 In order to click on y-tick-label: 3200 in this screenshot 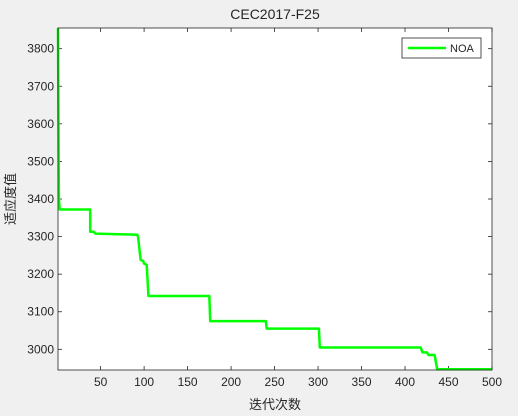, I will do `click(40, 274)`.